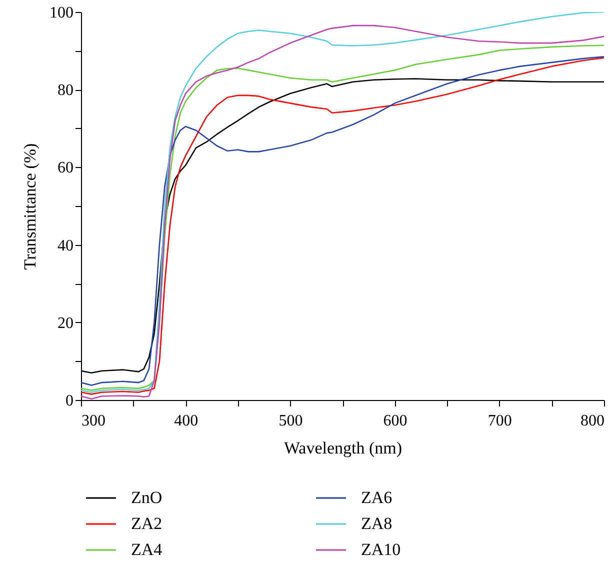 The height and width of the screenshot is (563, 616). I want to click on y-tick-label: 40, so click(66, 245).